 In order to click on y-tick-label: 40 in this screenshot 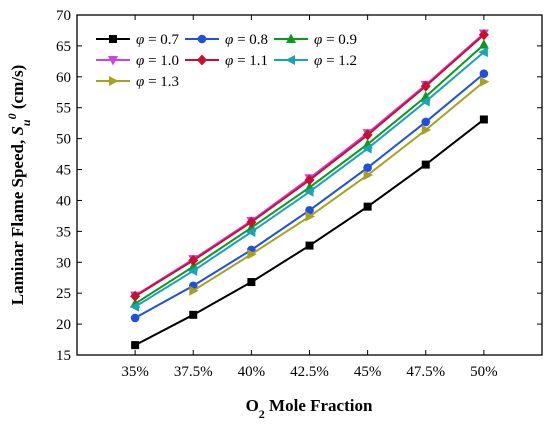, I will do `click(63, 201)`.